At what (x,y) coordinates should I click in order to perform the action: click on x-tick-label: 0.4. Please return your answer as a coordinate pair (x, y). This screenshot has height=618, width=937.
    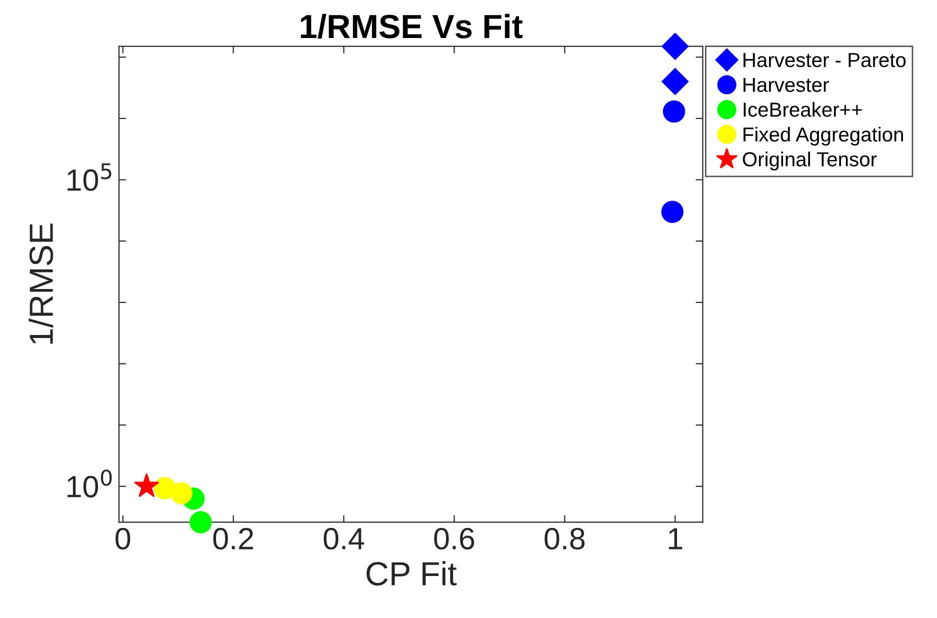
    Looking at the image, I should click on (344, 539).